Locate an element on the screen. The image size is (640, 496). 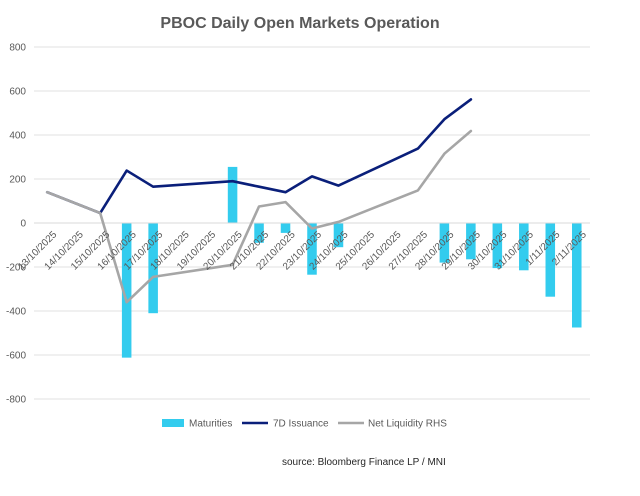
chart-title: PBOC Daily Open Markets Operation is located at coordinates (299, 23).